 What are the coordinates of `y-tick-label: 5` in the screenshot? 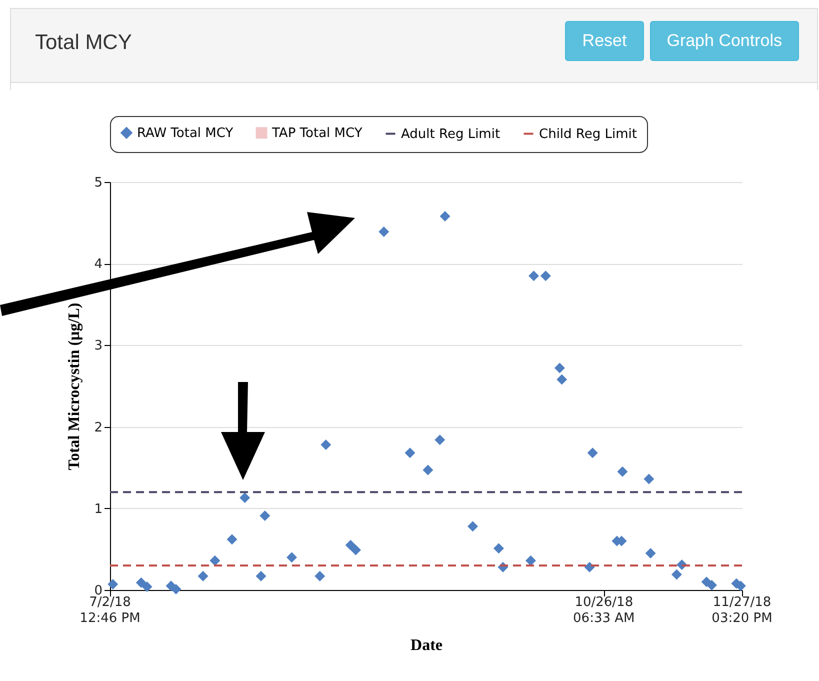 It's located at (98, 183).